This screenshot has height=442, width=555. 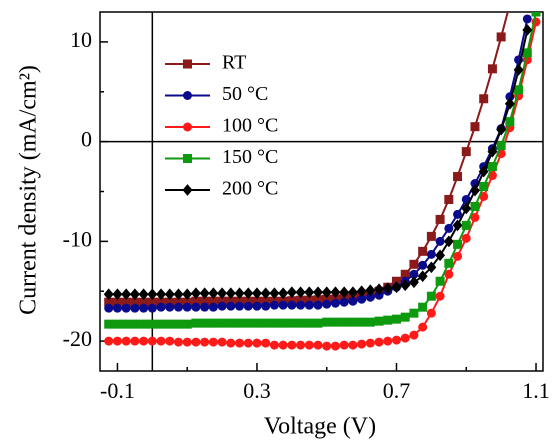 I want to click on x-tick-label: 0.3, so click(x=257, y=390).